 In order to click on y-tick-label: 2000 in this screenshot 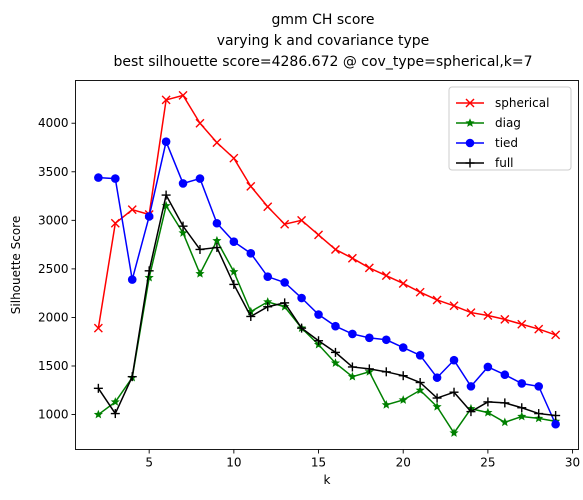, I will do `click(53, 317)`.